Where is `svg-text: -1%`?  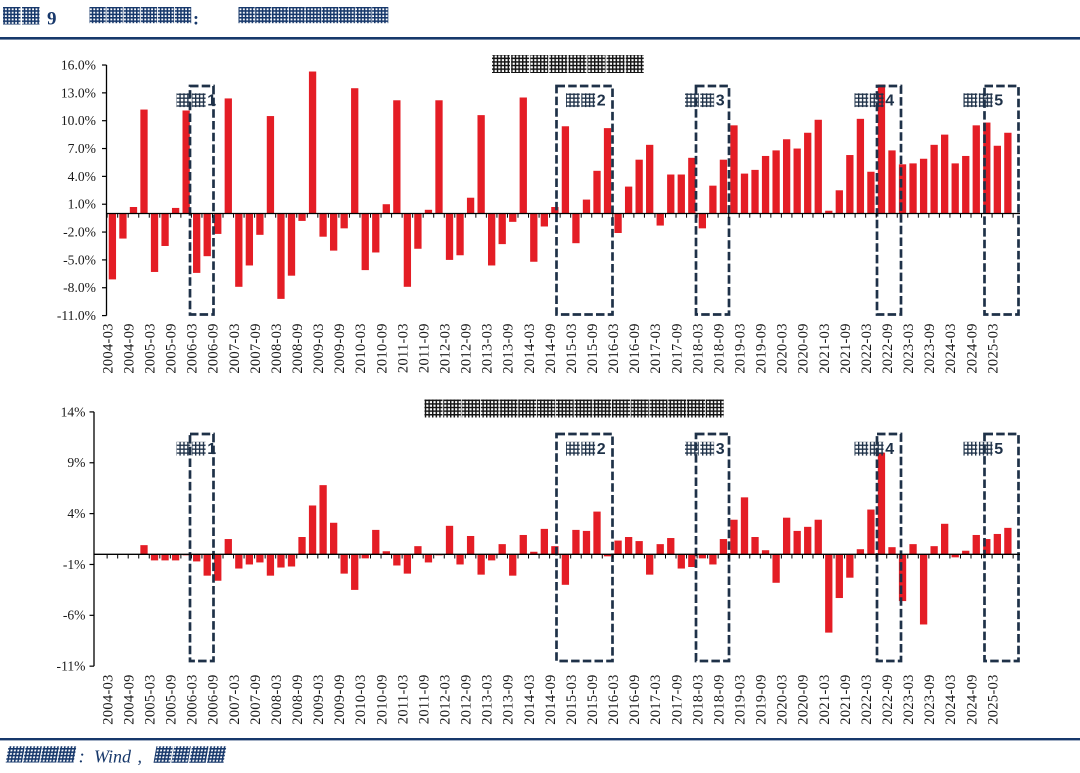 svg-text: -1% is located at coordinates (74, 564).